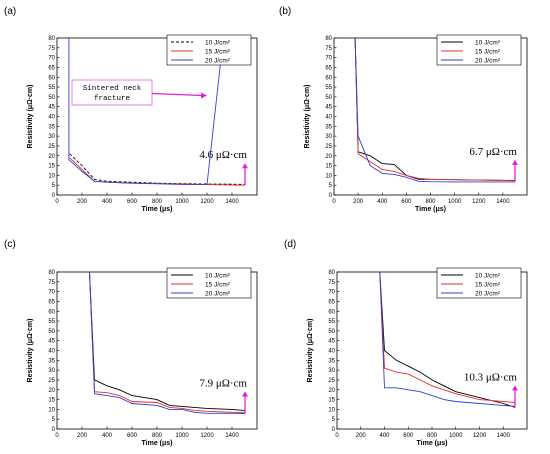 This screenshot has width=550, height=454. I want to click on value-annotation-label: 7.9 μΩ·cm, so click(223, 383).